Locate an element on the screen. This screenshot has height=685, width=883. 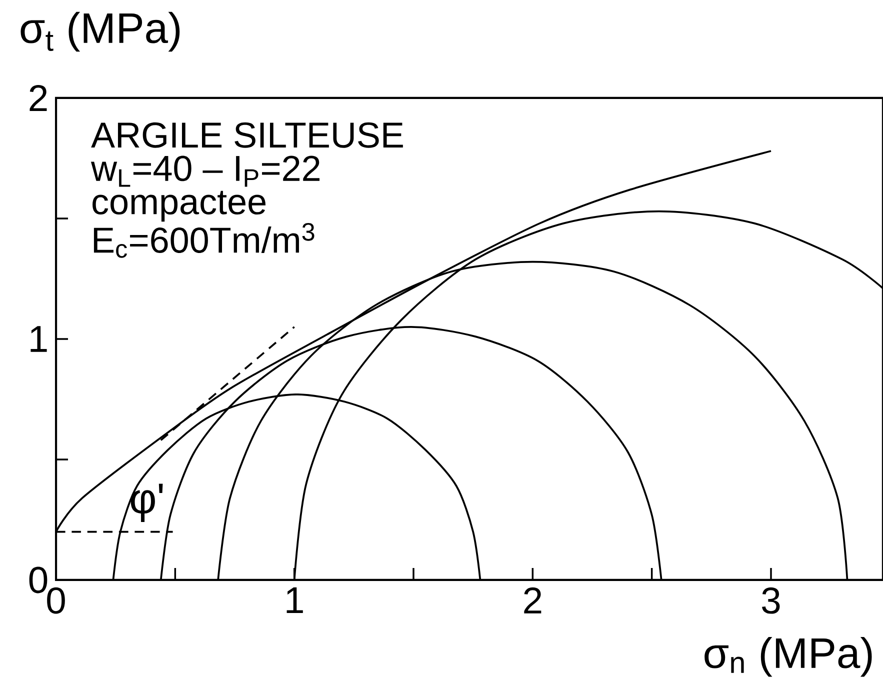
x-tick-label: 0 is located at coordinates (56, 600).